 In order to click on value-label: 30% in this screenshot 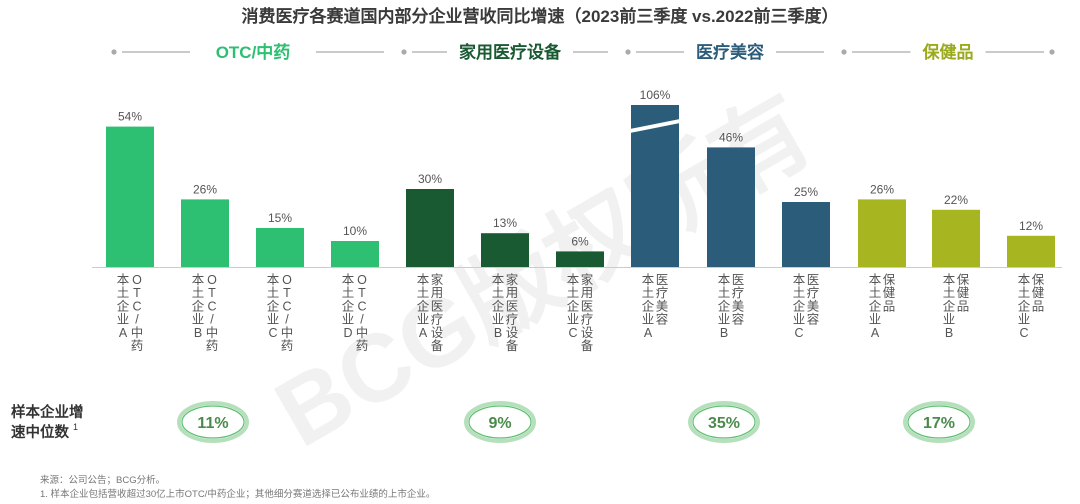, I will do `click(430, 179)`.